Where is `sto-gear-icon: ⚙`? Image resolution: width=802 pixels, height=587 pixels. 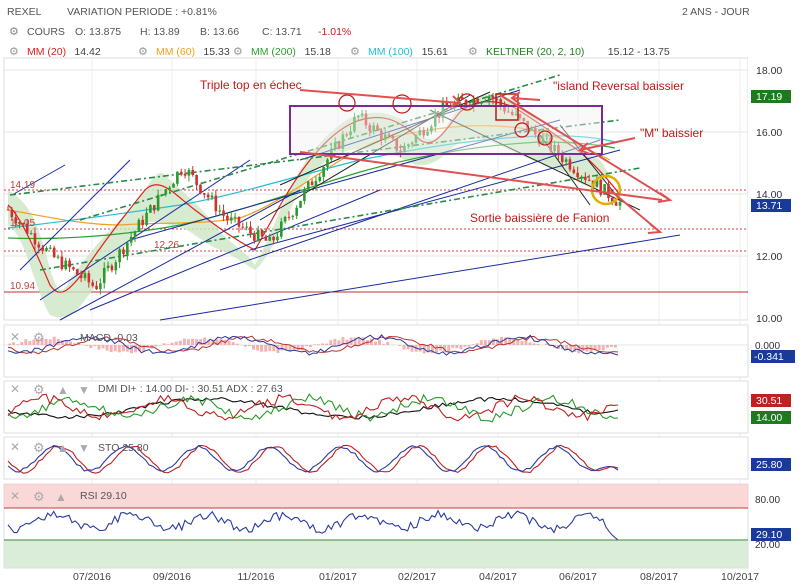
sto-gear-icon: ⚙ is located at coordinates (39, 447).